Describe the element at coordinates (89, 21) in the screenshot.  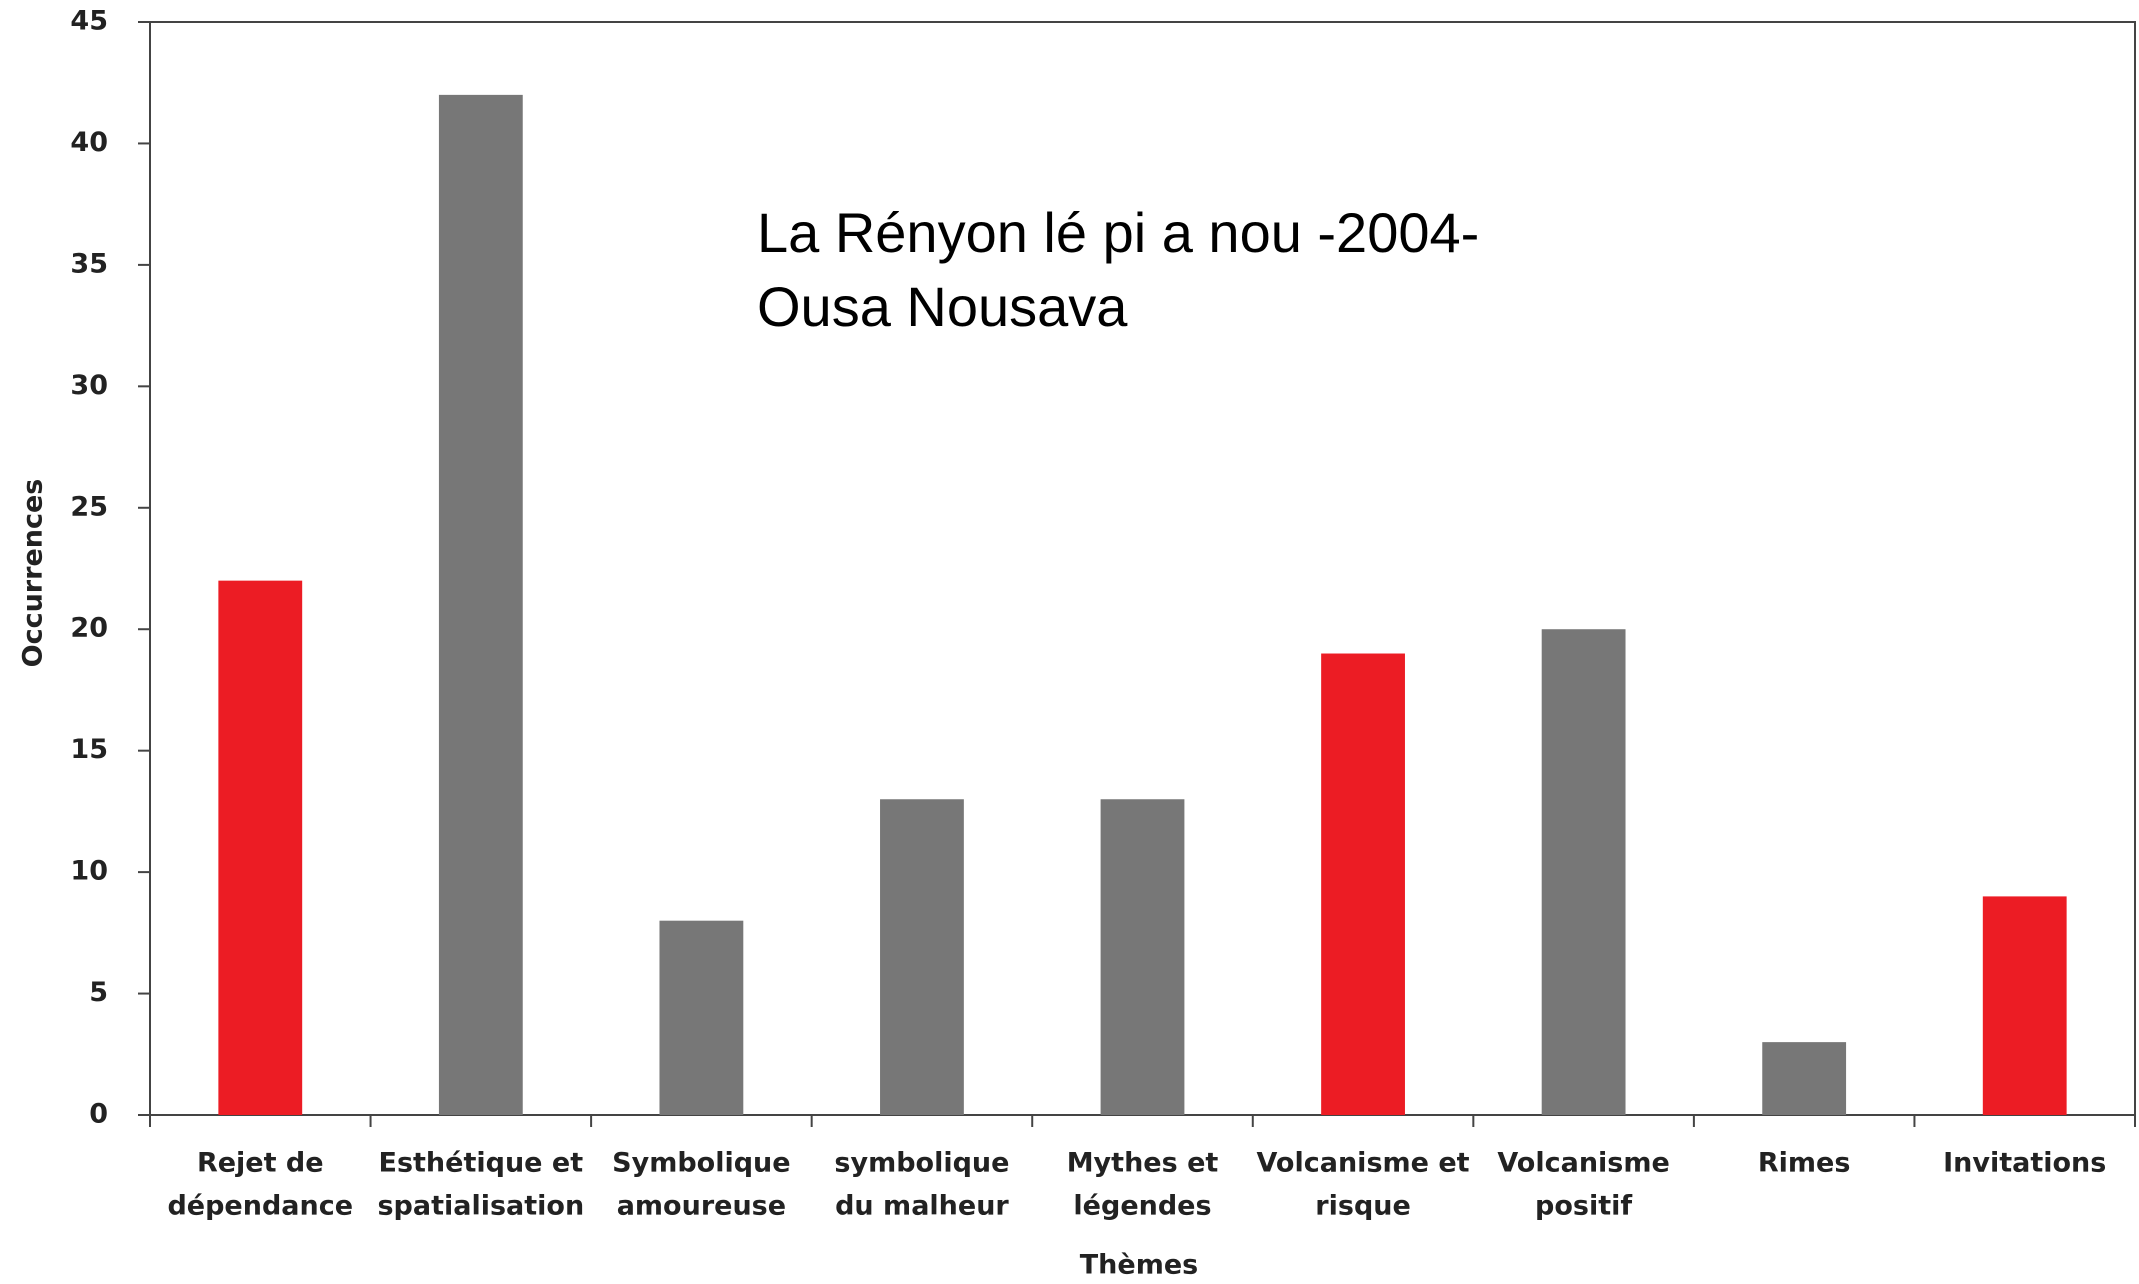
I see `y-tick-label: 45` at that location.